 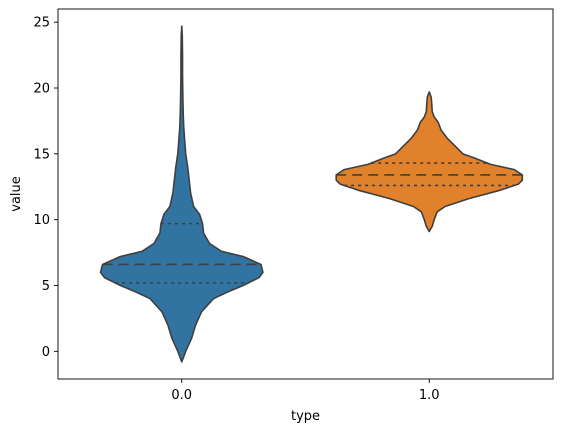 What do you see at coordinates (181, 395) in the screenshot?
I see `x-tick-label: 0.0` at bounding box center [181, 395].